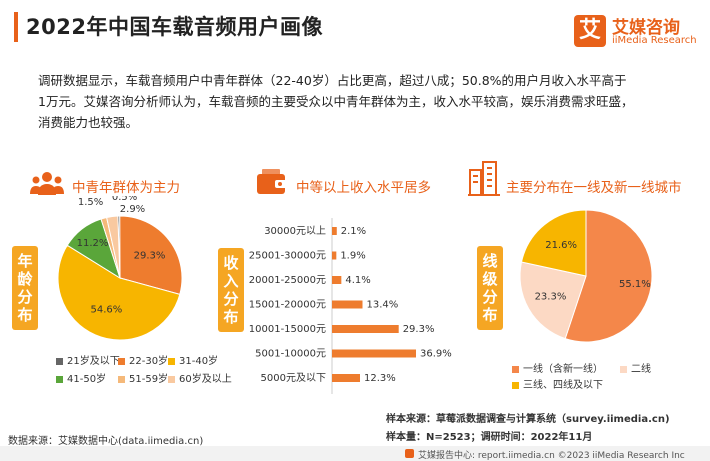  What do you see at coordinates (231, 299) in the screenshot?
I see `side-char: 分` at bounding box center [231, 299].